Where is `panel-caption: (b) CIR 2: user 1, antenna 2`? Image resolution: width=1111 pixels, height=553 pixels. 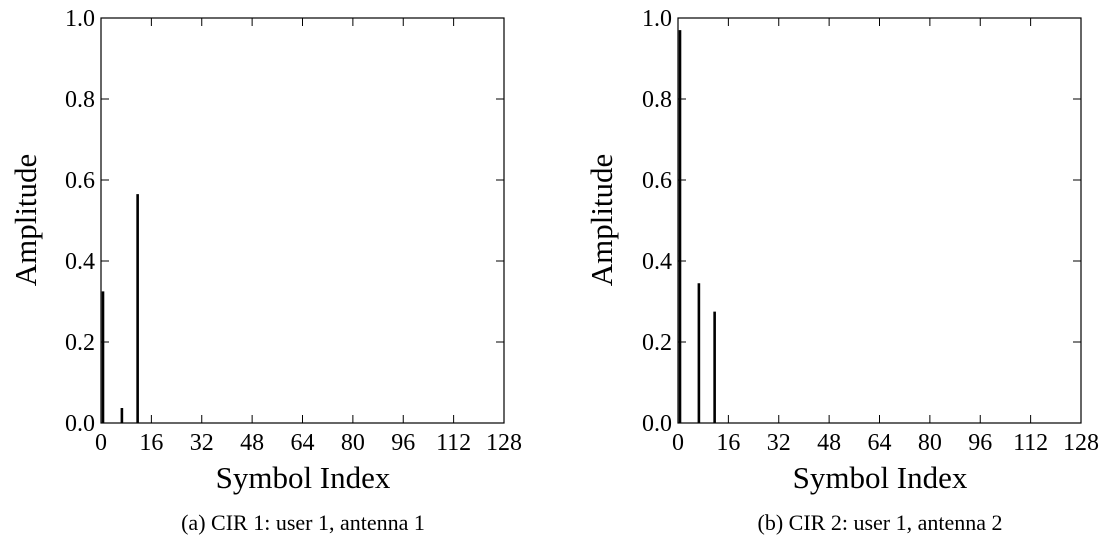 panel-caption: (b) CIR 2: user 1, antenna 2 is located at coordinates (880, 522).